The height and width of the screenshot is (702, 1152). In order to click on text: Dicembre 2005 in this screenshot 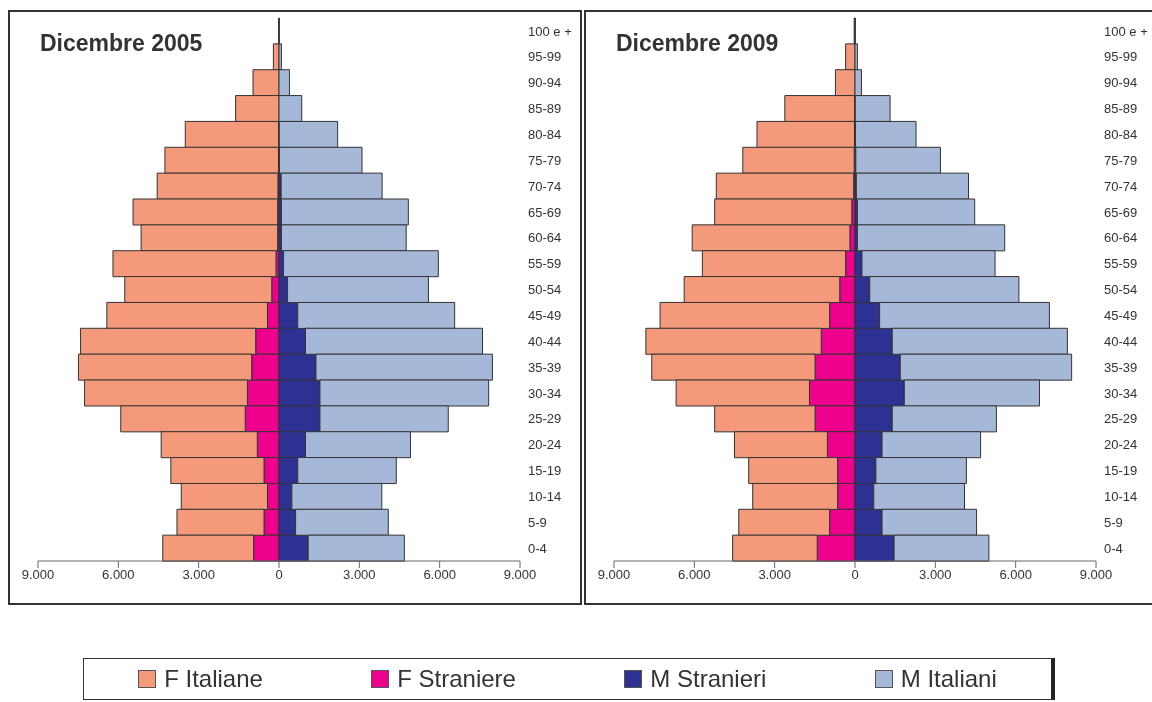, I will do `click(121, 43)`.